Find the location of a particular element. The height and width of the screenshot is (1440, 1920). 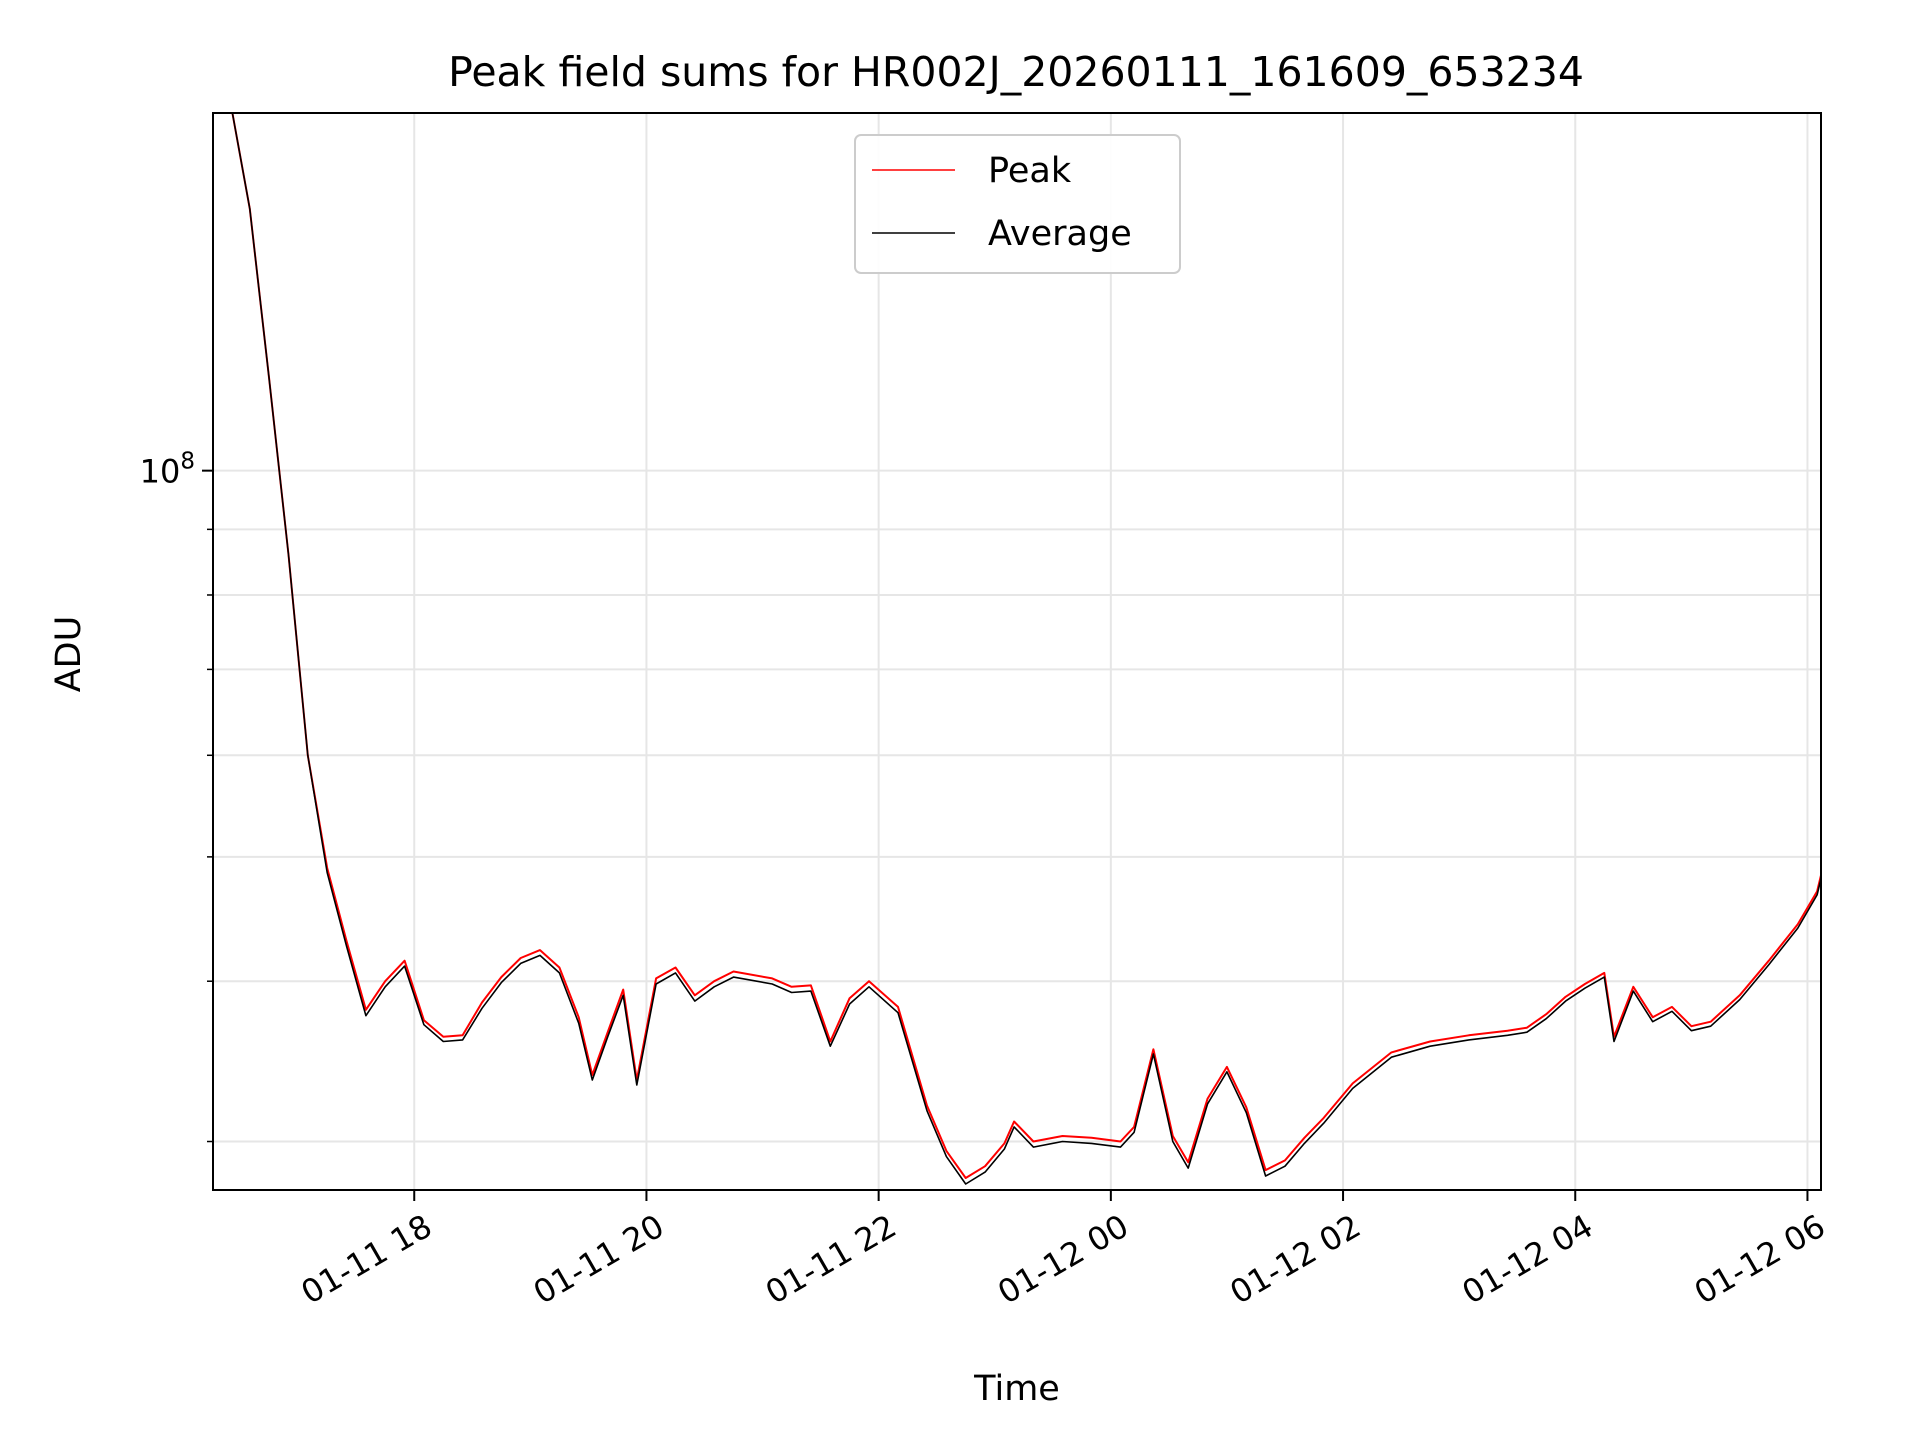

y-tick-label-base: 10 is located at coordinates (160, 472).